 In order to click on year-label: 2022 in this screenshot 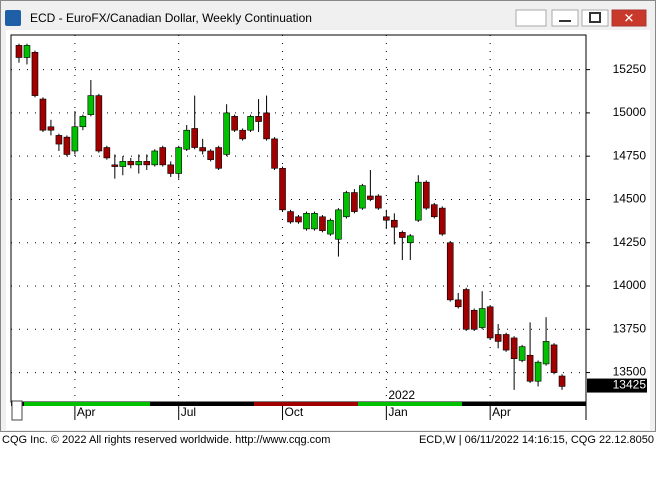, I will do `click(401, 395)`.